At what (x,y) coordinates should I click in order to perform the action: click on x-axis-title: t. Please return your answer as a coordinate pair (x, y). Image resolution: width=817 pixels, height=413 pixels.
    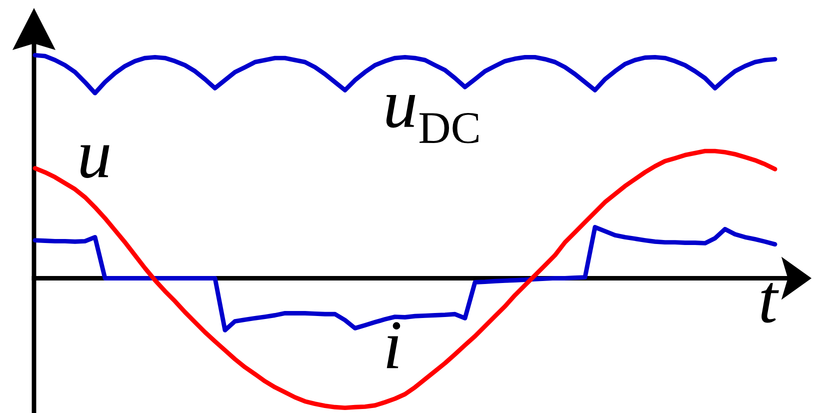
    Looking at the image, I should click on (770, 303).